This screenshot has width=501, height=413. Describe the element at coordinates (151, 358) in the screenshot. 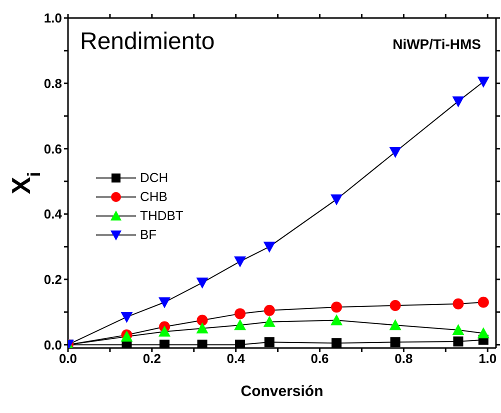

I see `x-tick-label: 0.2` at that location.